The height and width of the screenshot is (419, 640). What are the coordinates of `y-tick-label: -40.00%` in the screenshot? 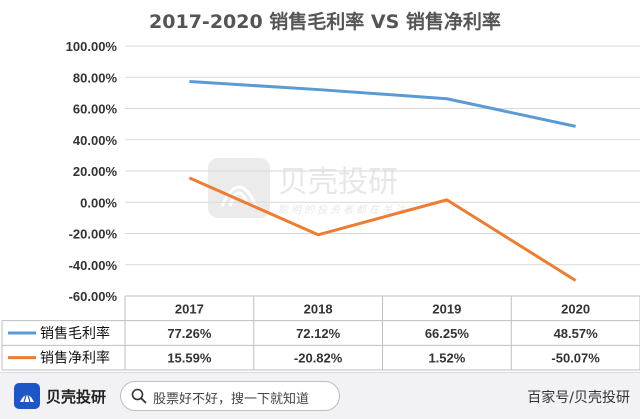 It's located at (93, 265).